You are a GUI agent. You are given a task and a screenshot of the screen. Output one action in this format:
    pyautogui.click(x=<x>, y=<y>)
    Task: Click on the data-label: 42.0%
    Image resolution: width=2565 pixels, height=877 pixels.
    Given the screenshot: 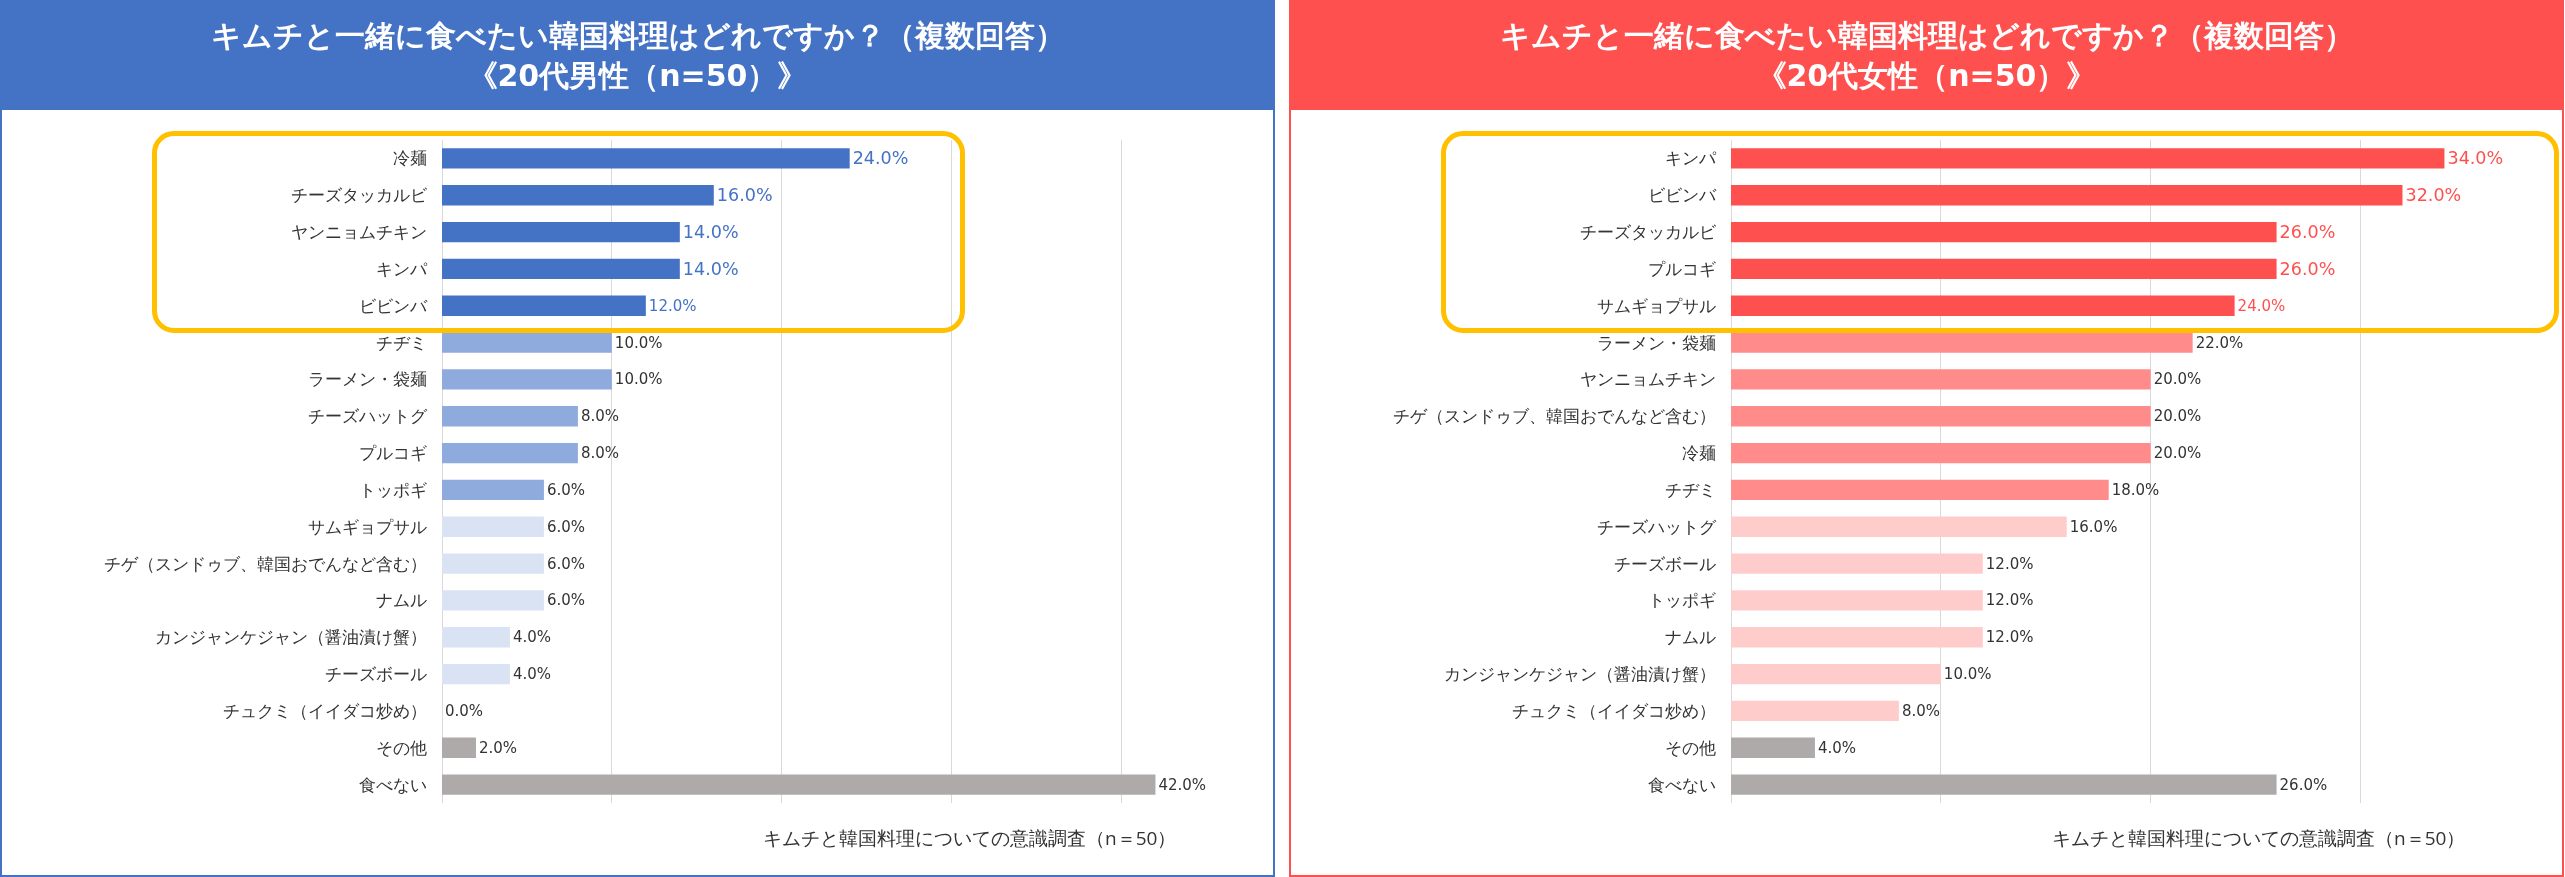 What is the action you would take?
    pyautogui.click(x=1182, y=784)
    